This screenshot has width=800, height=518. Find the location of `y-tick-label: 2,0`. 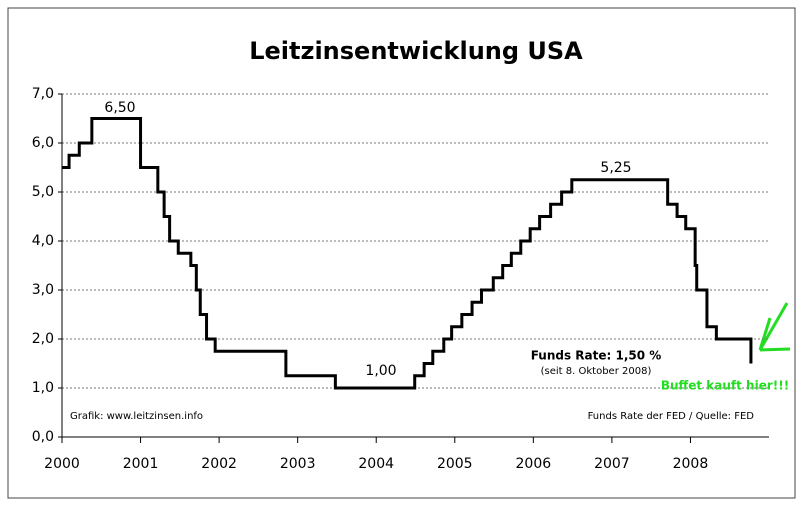

y-tick-label: 2,0 is located at coordinates (43, 339).